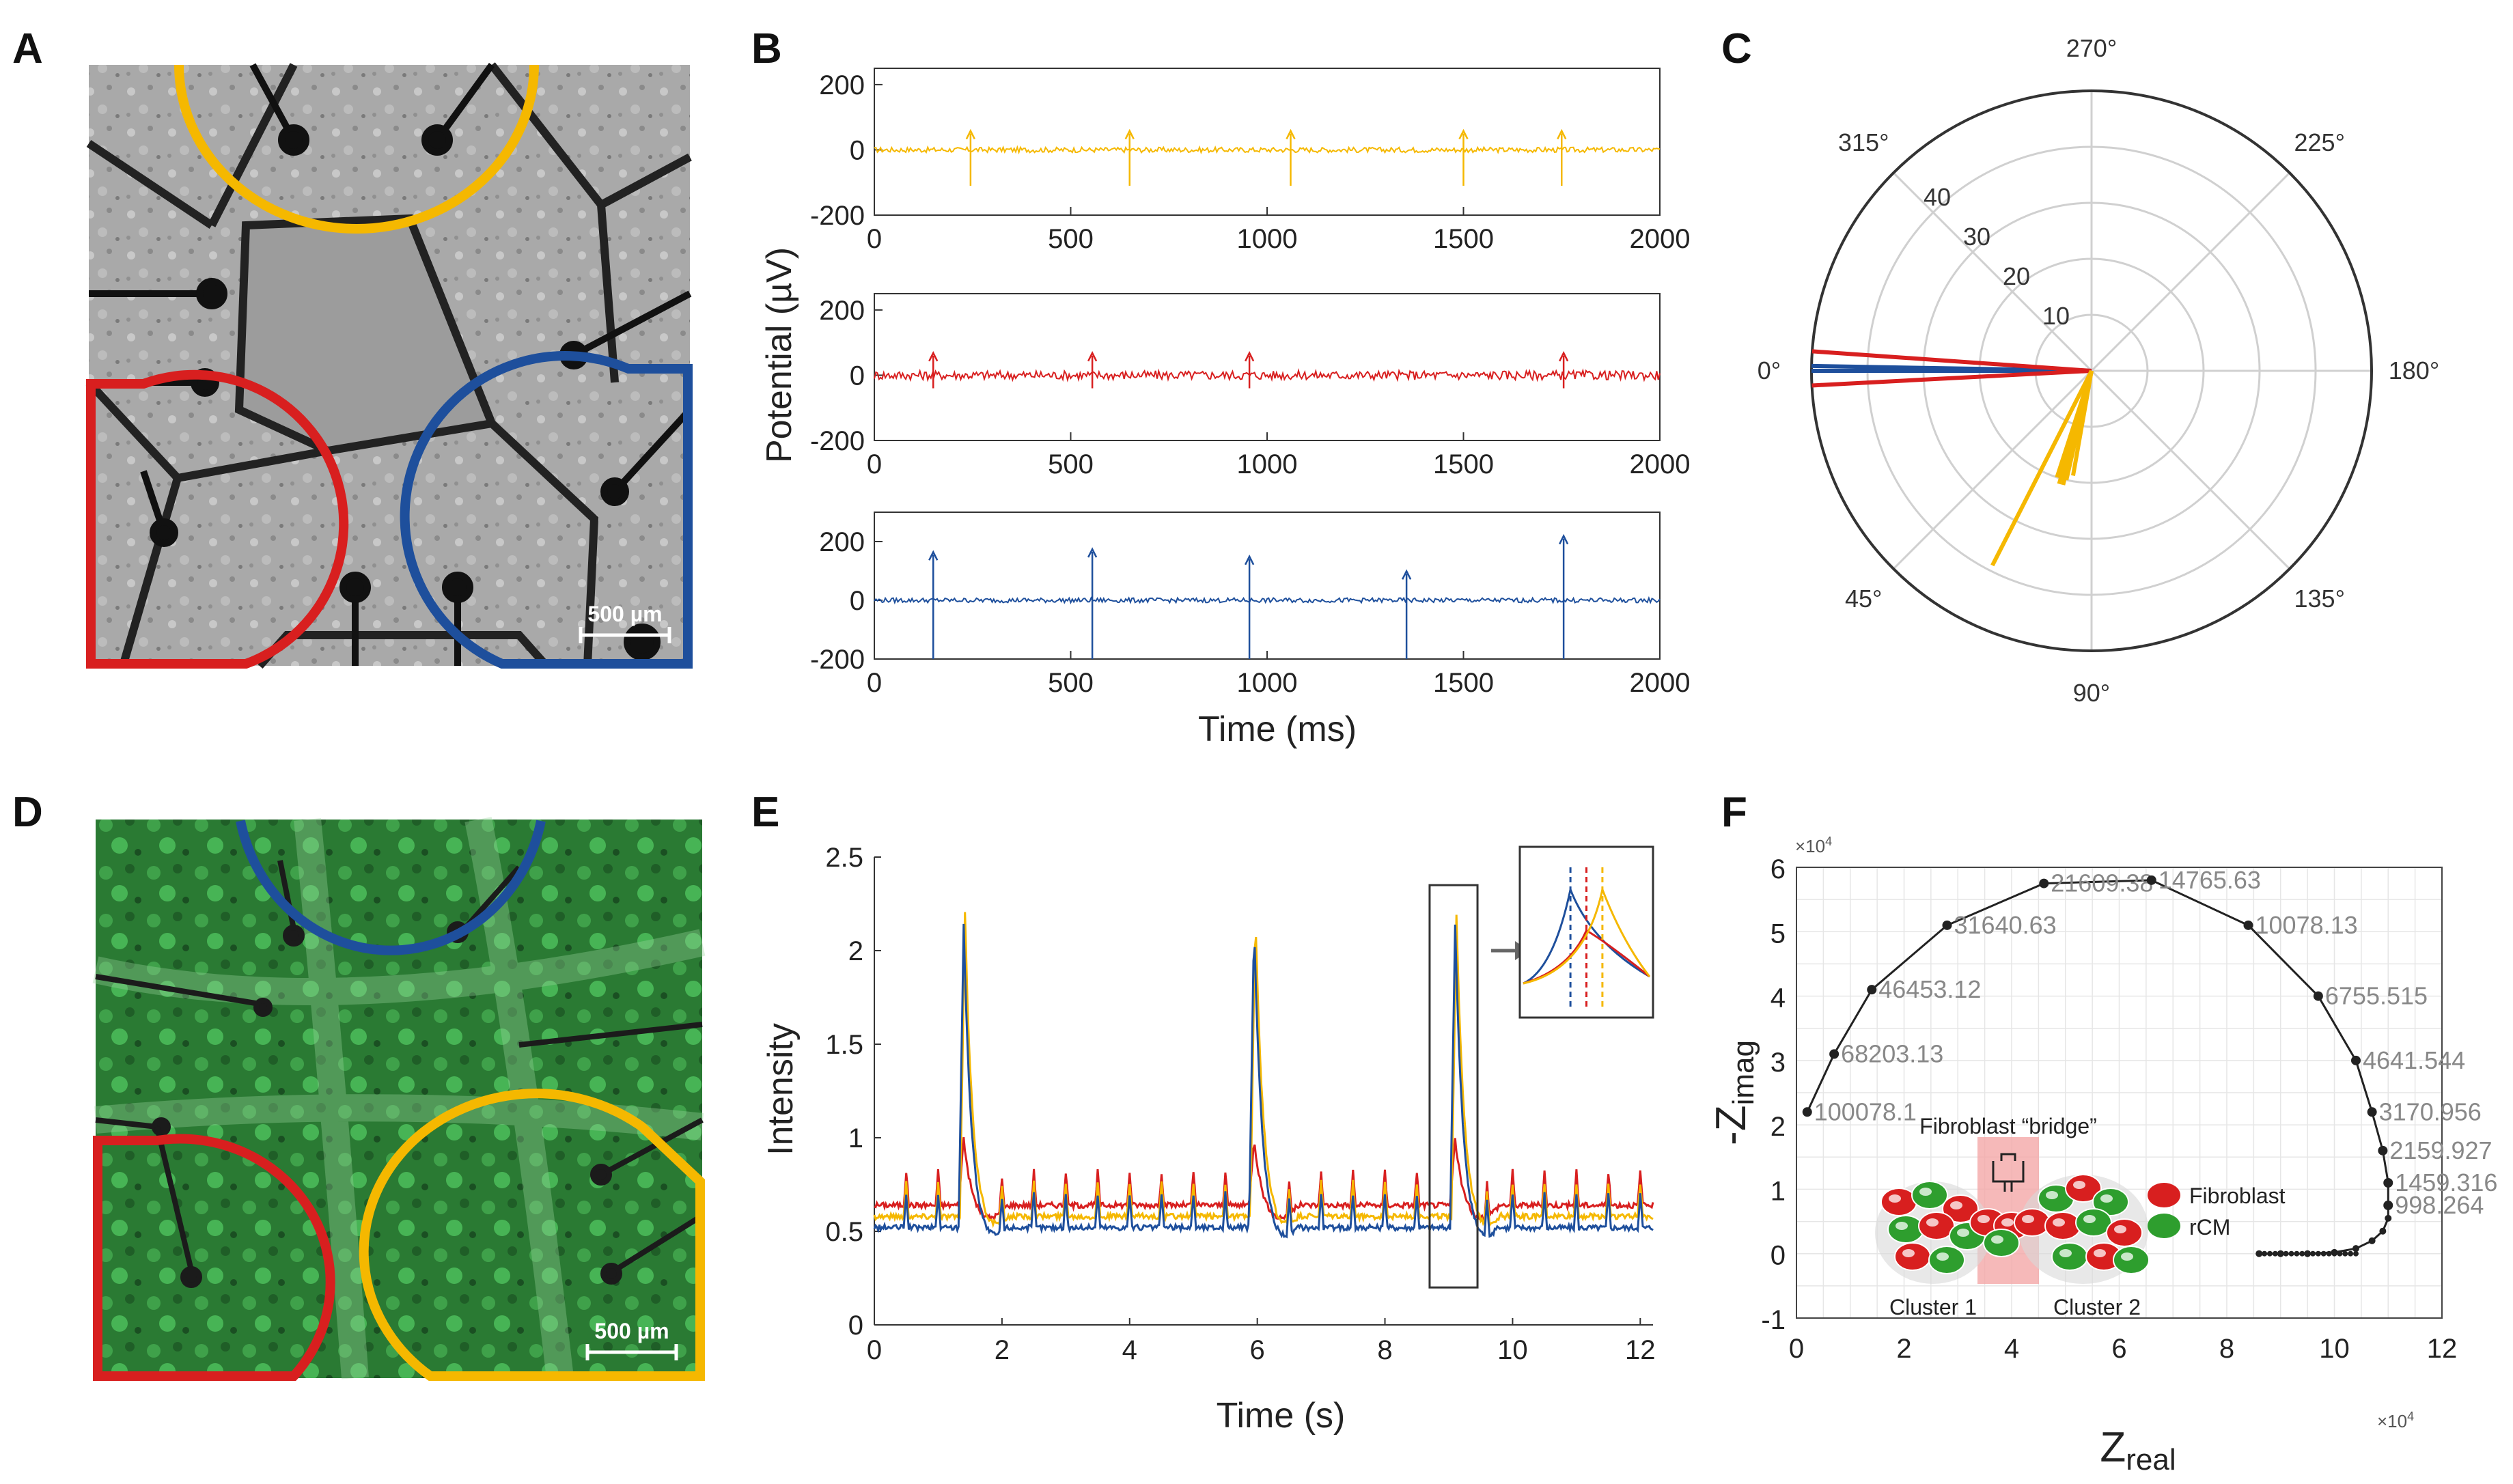 The width and height of the screenshot is (2513, 1484). I want to click on panel-f-xlabel: Zreal, so click(2138, 1450).